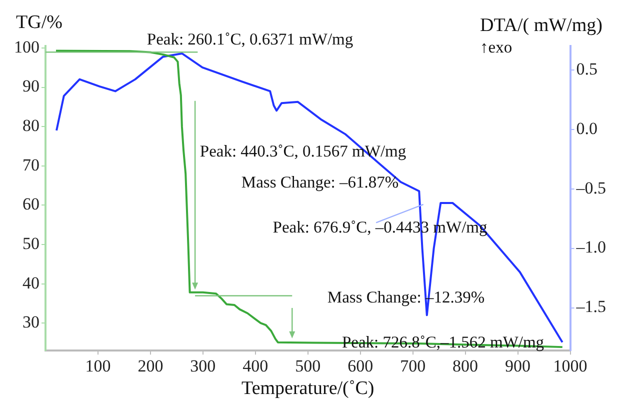 The image size is (620, 409). I want to click on y2-tick-label: –0.5, so click(590, 188).